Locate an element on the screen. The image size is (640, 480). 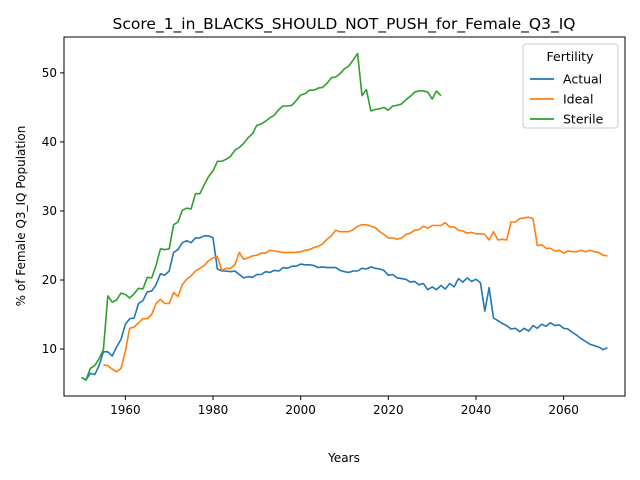
x-tick-label: 2040 is located at coordinates (476, 410).